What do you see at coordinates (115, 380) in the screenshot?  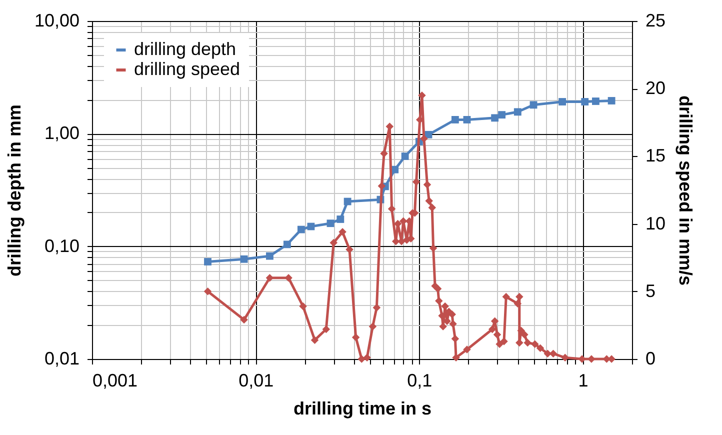 I see `x-tick-label: 0,001` at bounding box center [115, 380].